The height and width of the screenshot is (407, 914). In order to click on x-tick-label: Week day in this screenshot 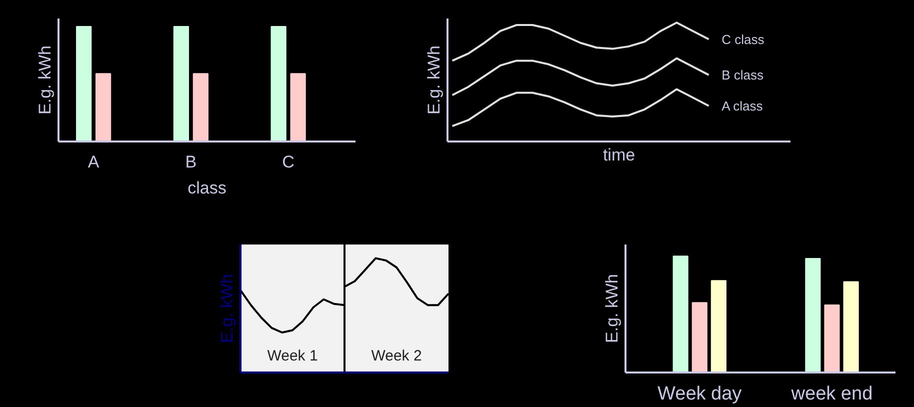, I will do `click(700, 394)`.